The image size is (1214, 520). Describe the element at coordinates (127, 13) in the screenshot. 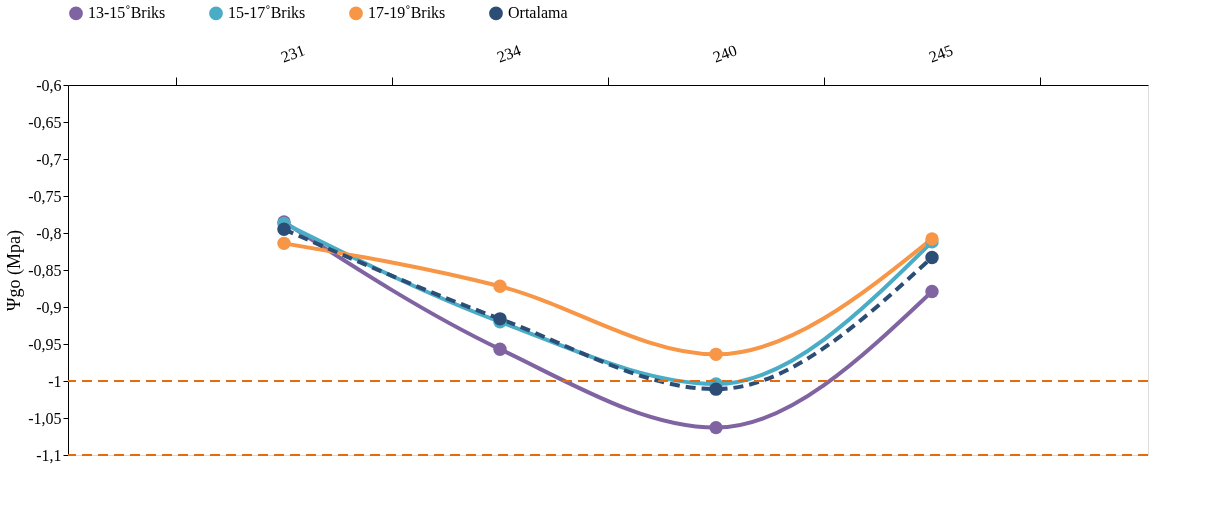

I see `legend-label: 13-15˚Briks` at that location.